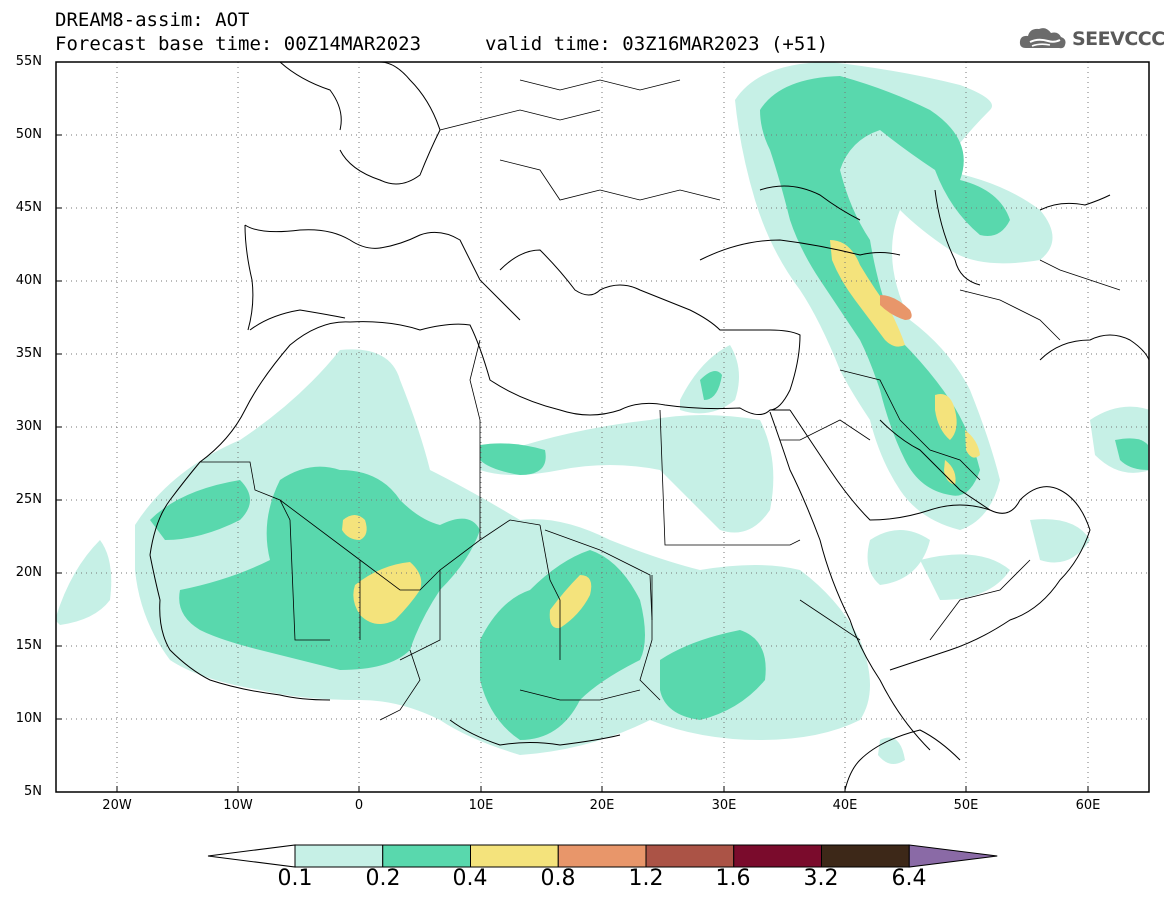 This screenshot has width=1165, height=905. What do you see at coordinates (657, 44) in the screenshot?
I see `valid-time-label: valid time: 03Z16MAR2023 (+51)` at bounding box center [657, 44].